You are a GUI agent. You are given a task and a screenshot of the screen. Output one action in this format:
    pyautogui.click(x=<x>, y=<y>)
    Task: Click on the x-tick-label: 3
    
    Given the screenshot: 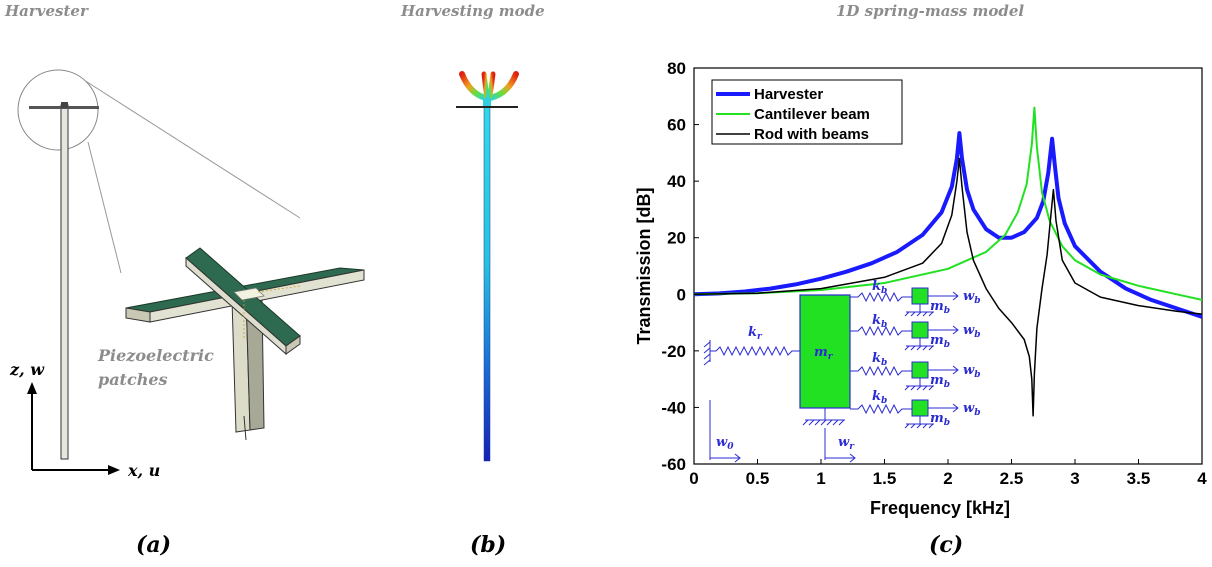 What is the action you would take?
    pyautogui.click(x=1074, y=478)
    